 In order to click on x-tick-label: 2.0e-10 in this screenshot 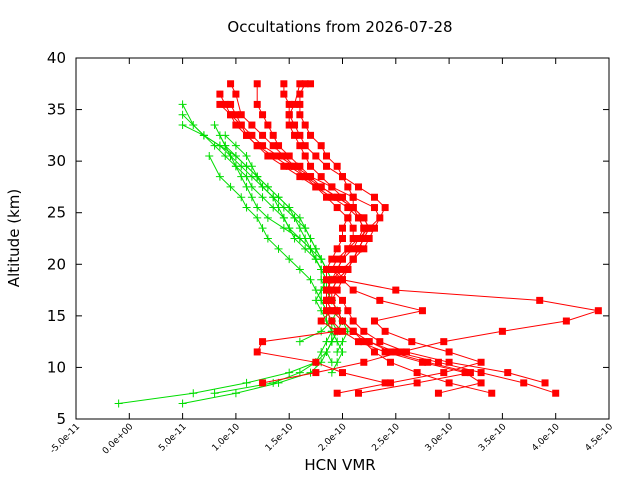, I will do `click(333, 438)`.